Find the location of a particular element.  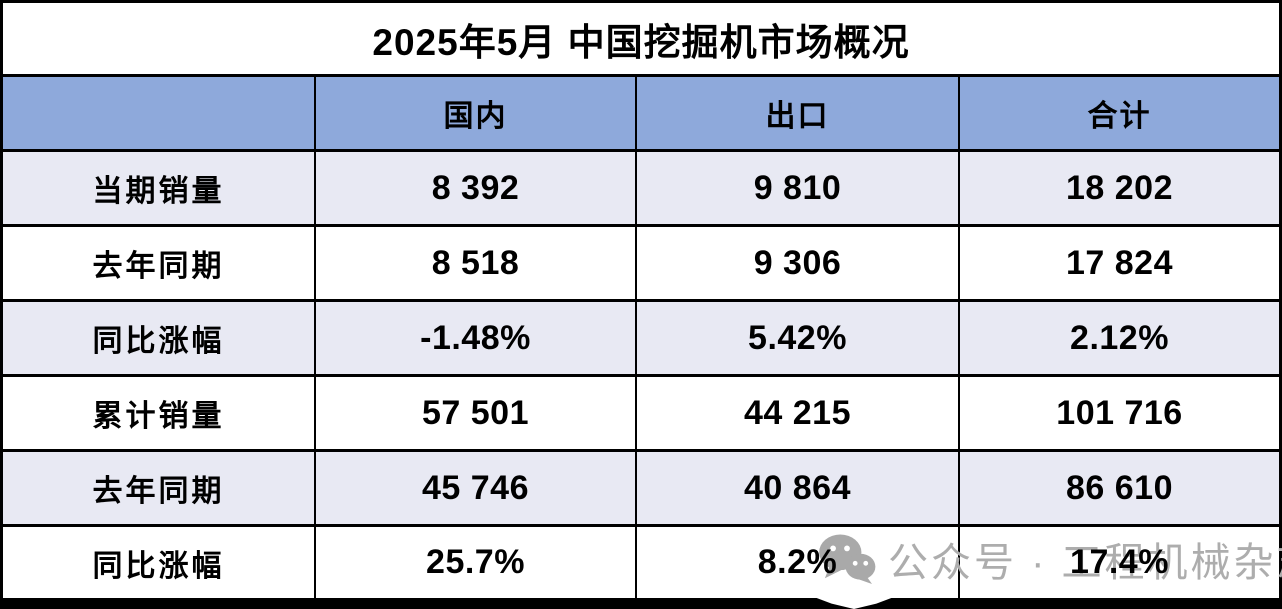

table-cell: 9 810 is located at coordinates (798, 186).